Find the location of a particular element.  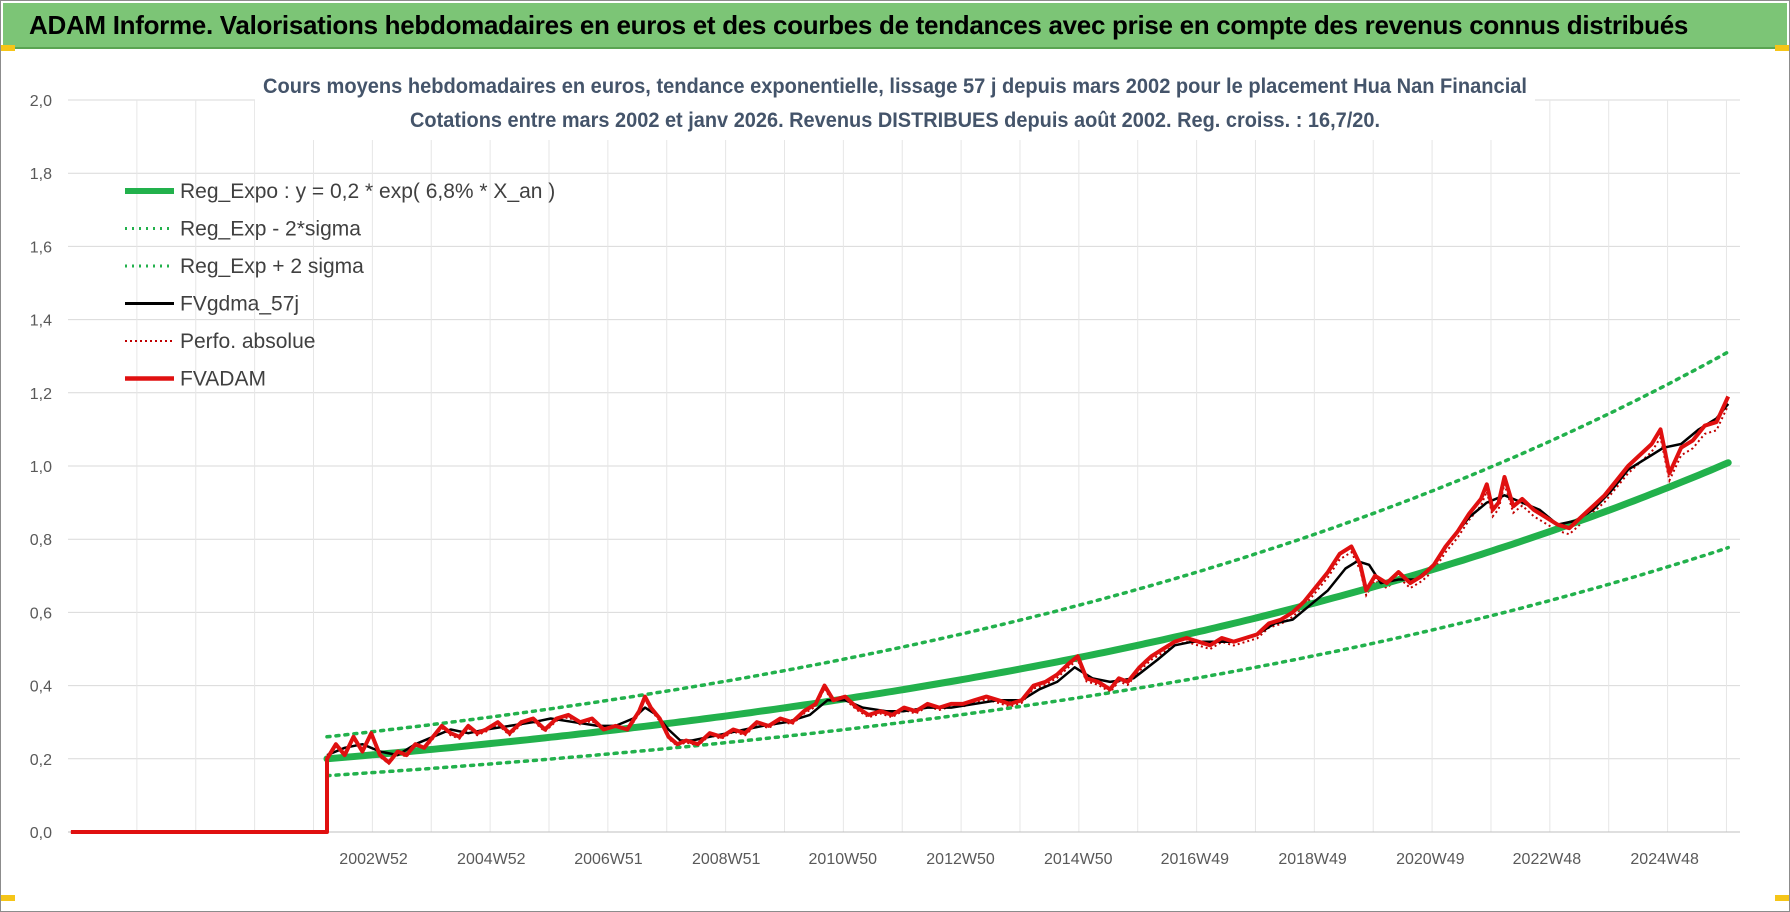

x-tick-label: 2022W48 is located at coordinates (1547, 859).